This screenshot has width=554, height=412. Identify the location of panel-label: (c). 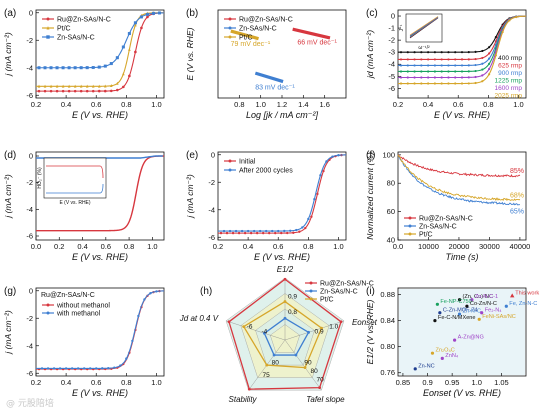
(372, 13).